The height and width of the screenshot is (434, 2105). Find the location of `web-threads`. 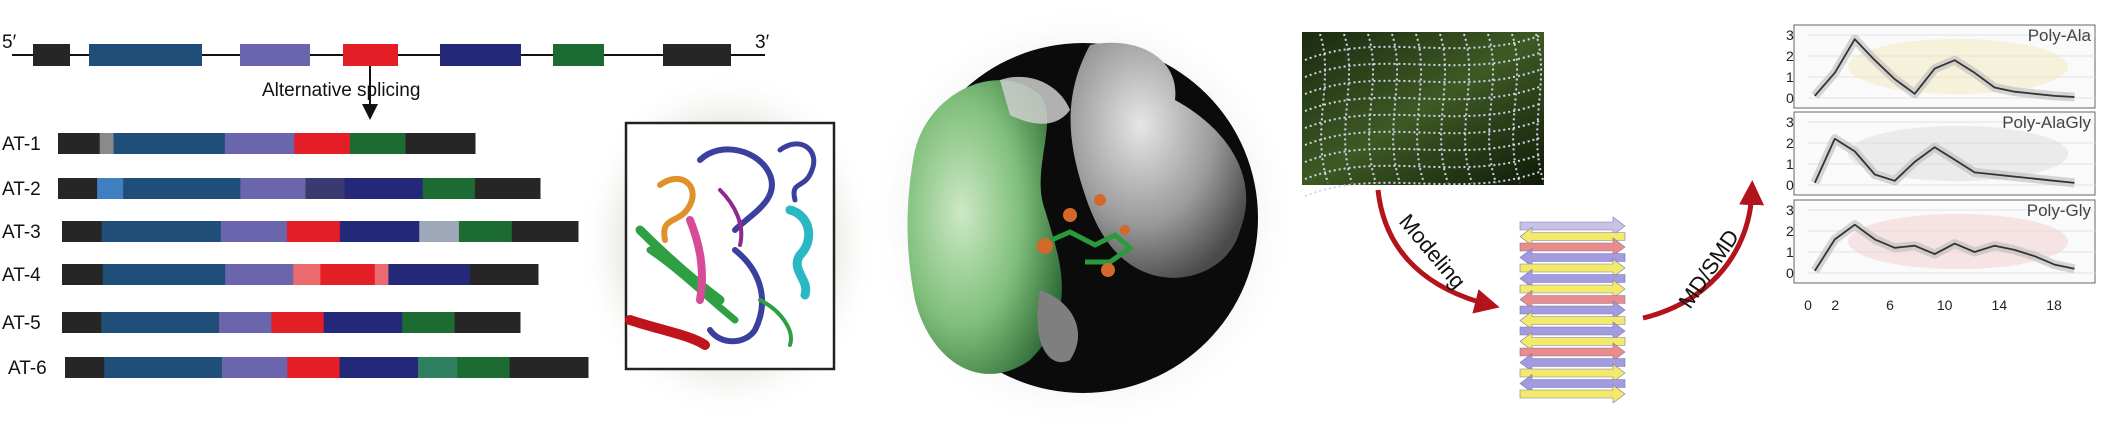

web-threads is located at coordinates (1424, 115).